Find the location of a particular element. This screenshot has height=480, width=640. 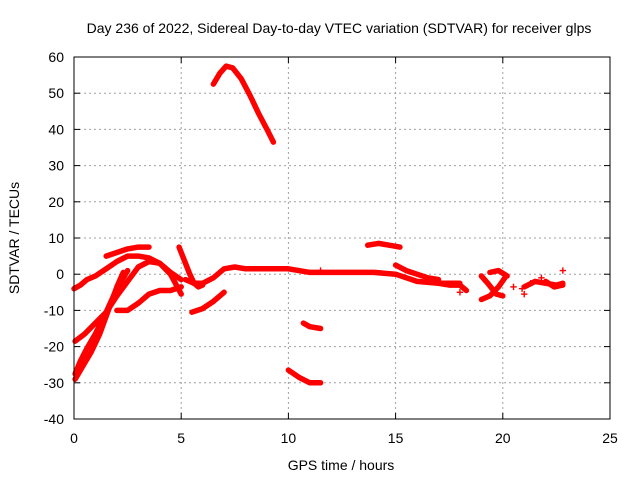

series-arc-b is located at coordinates (128, 301).